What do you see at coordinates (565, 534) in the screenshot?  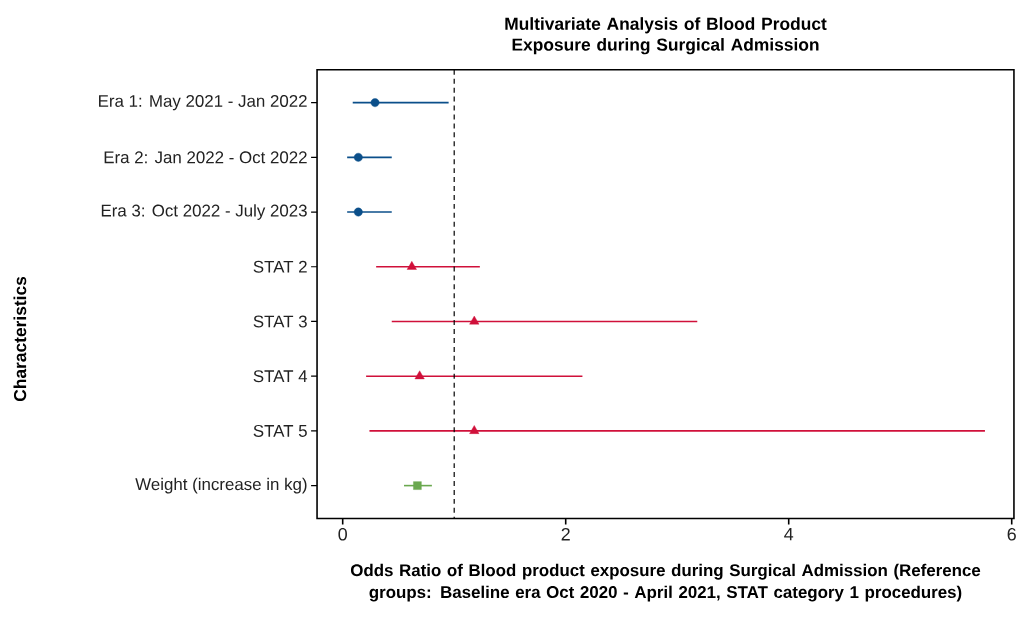 I see `x-tick-label: 2` at bounding box center [565, 534].